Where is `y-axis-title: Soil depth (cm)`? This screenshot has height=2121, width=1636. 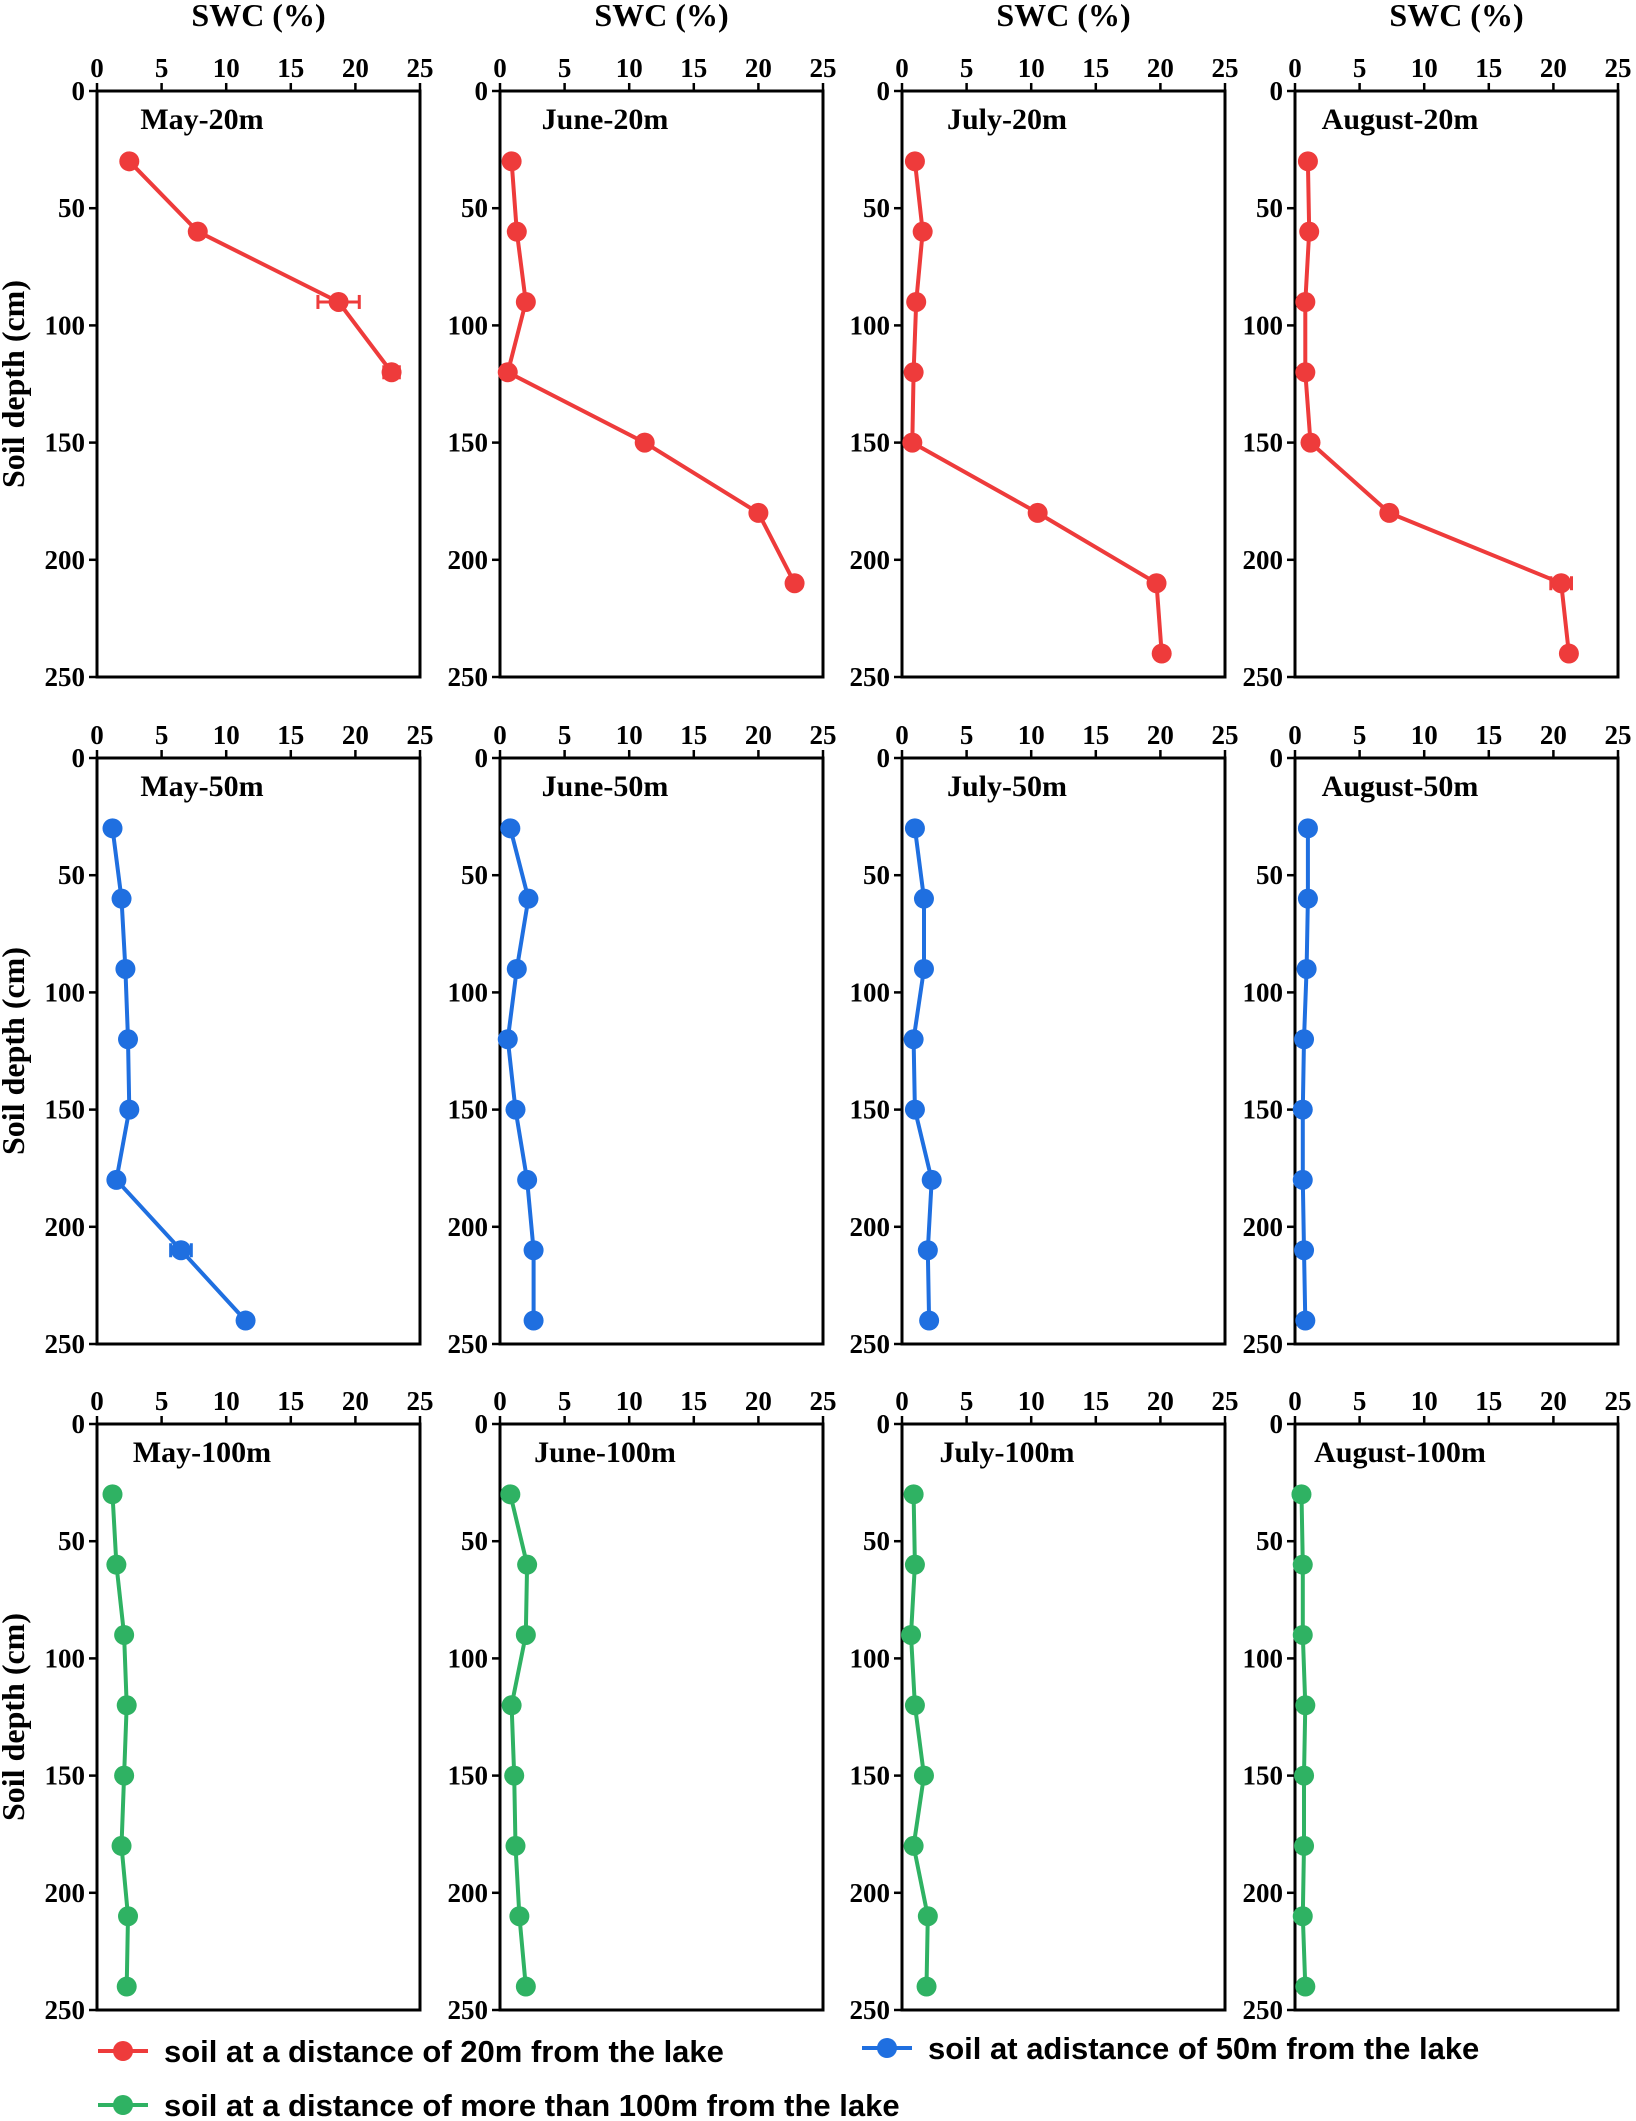 y-axis-title: Soil depth (cm) is located at coordinates (15, 384).